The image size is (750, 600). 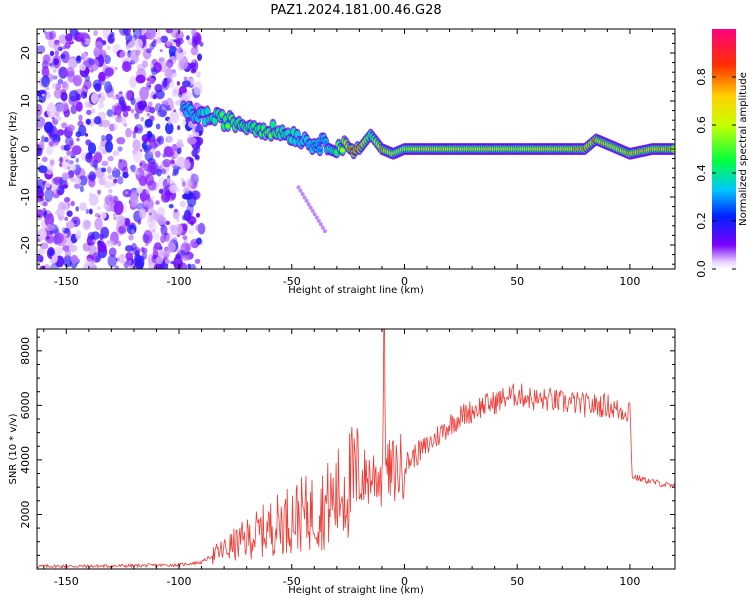 I want to click on snr-xlabel: Height of straight line (km), so click(x=356, y=590).